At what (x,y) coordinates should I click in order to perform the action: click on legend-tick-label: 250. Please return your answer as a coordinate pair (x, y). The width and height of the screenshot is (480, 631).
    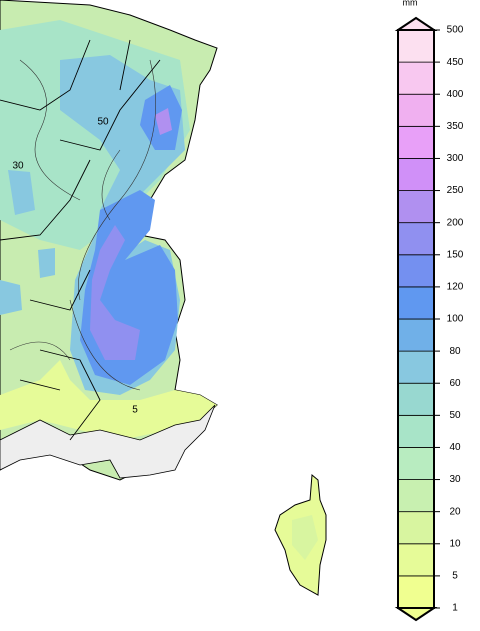
    Looking at the image, I should click on (455, 190).